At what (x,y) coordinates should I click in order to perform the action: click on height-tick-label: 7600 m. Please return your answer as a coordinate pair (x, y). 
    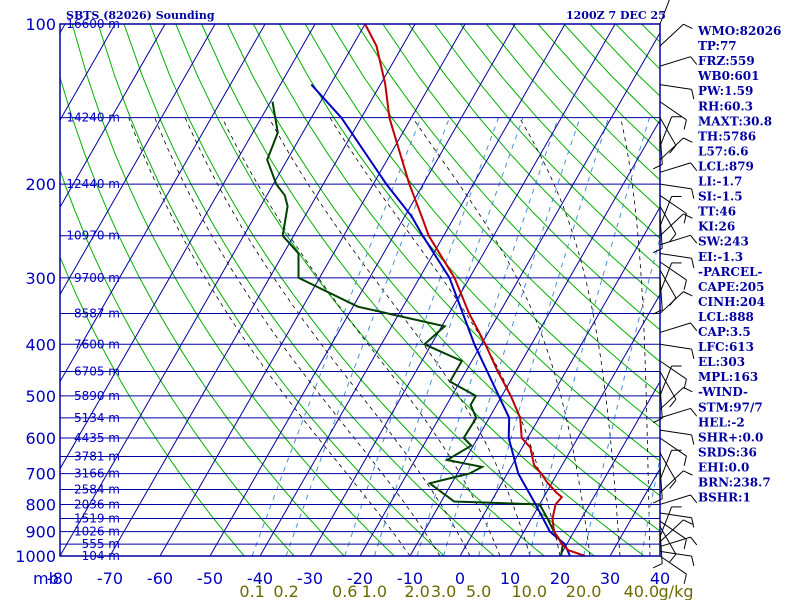
    Looking at the image, I should click on (97, 344).